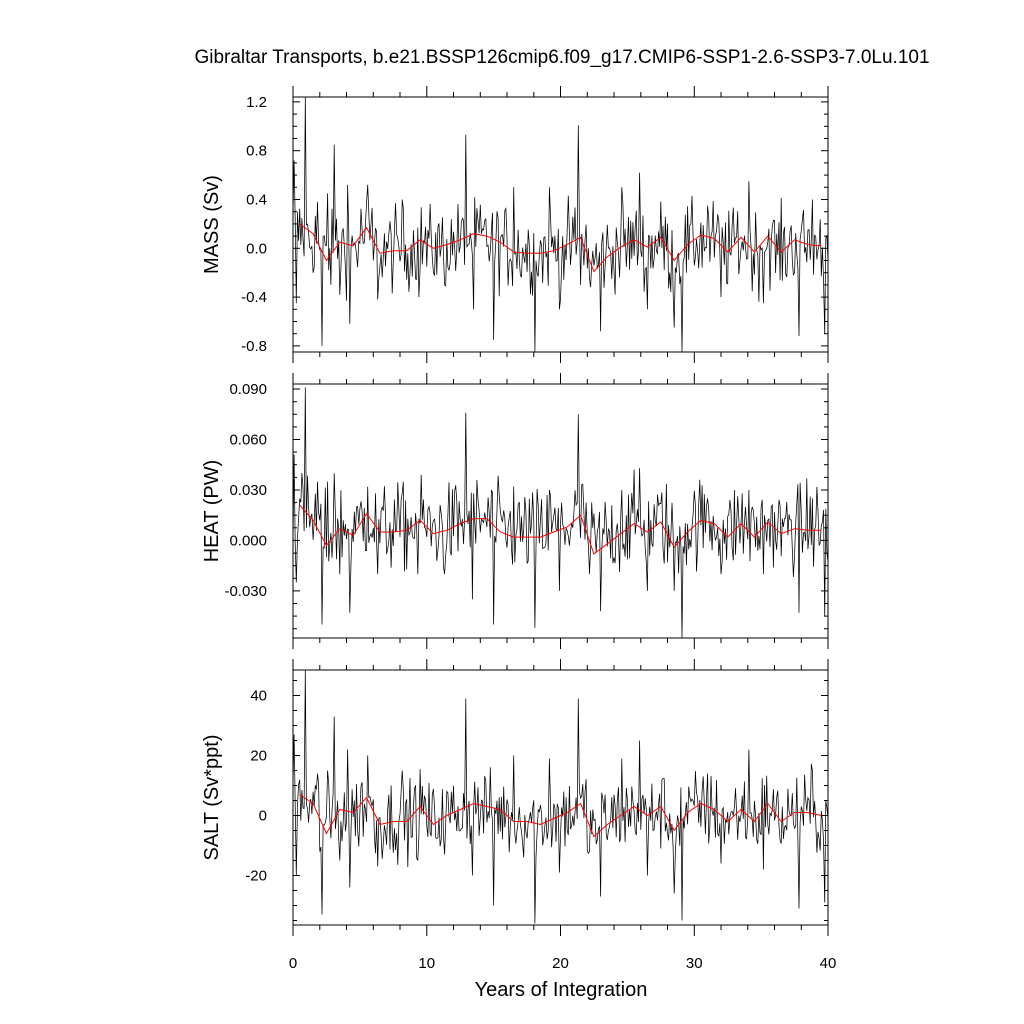 This screenshot has height=1024, width=1024. I want to click on x-axis-label: Years of Integration, so click(561, 990).